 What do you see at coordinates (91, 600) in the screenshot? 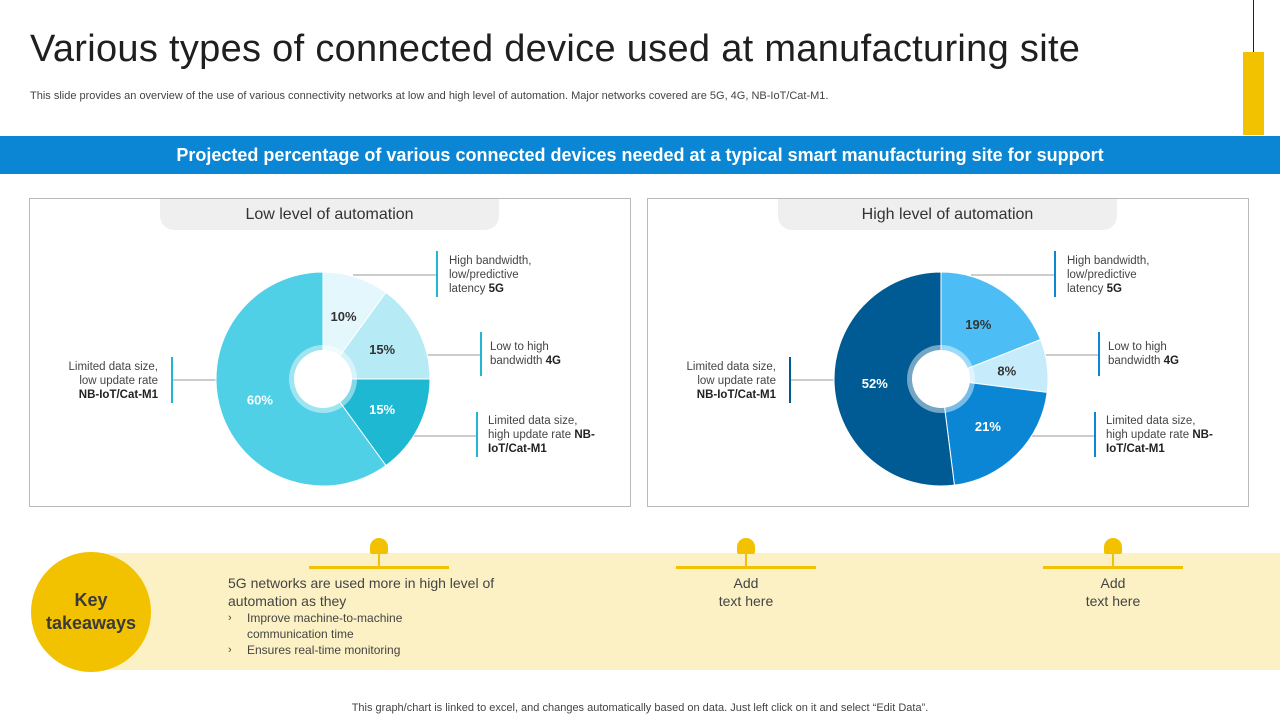
I see `badge-text: Key` at bounding box center [91, 600].